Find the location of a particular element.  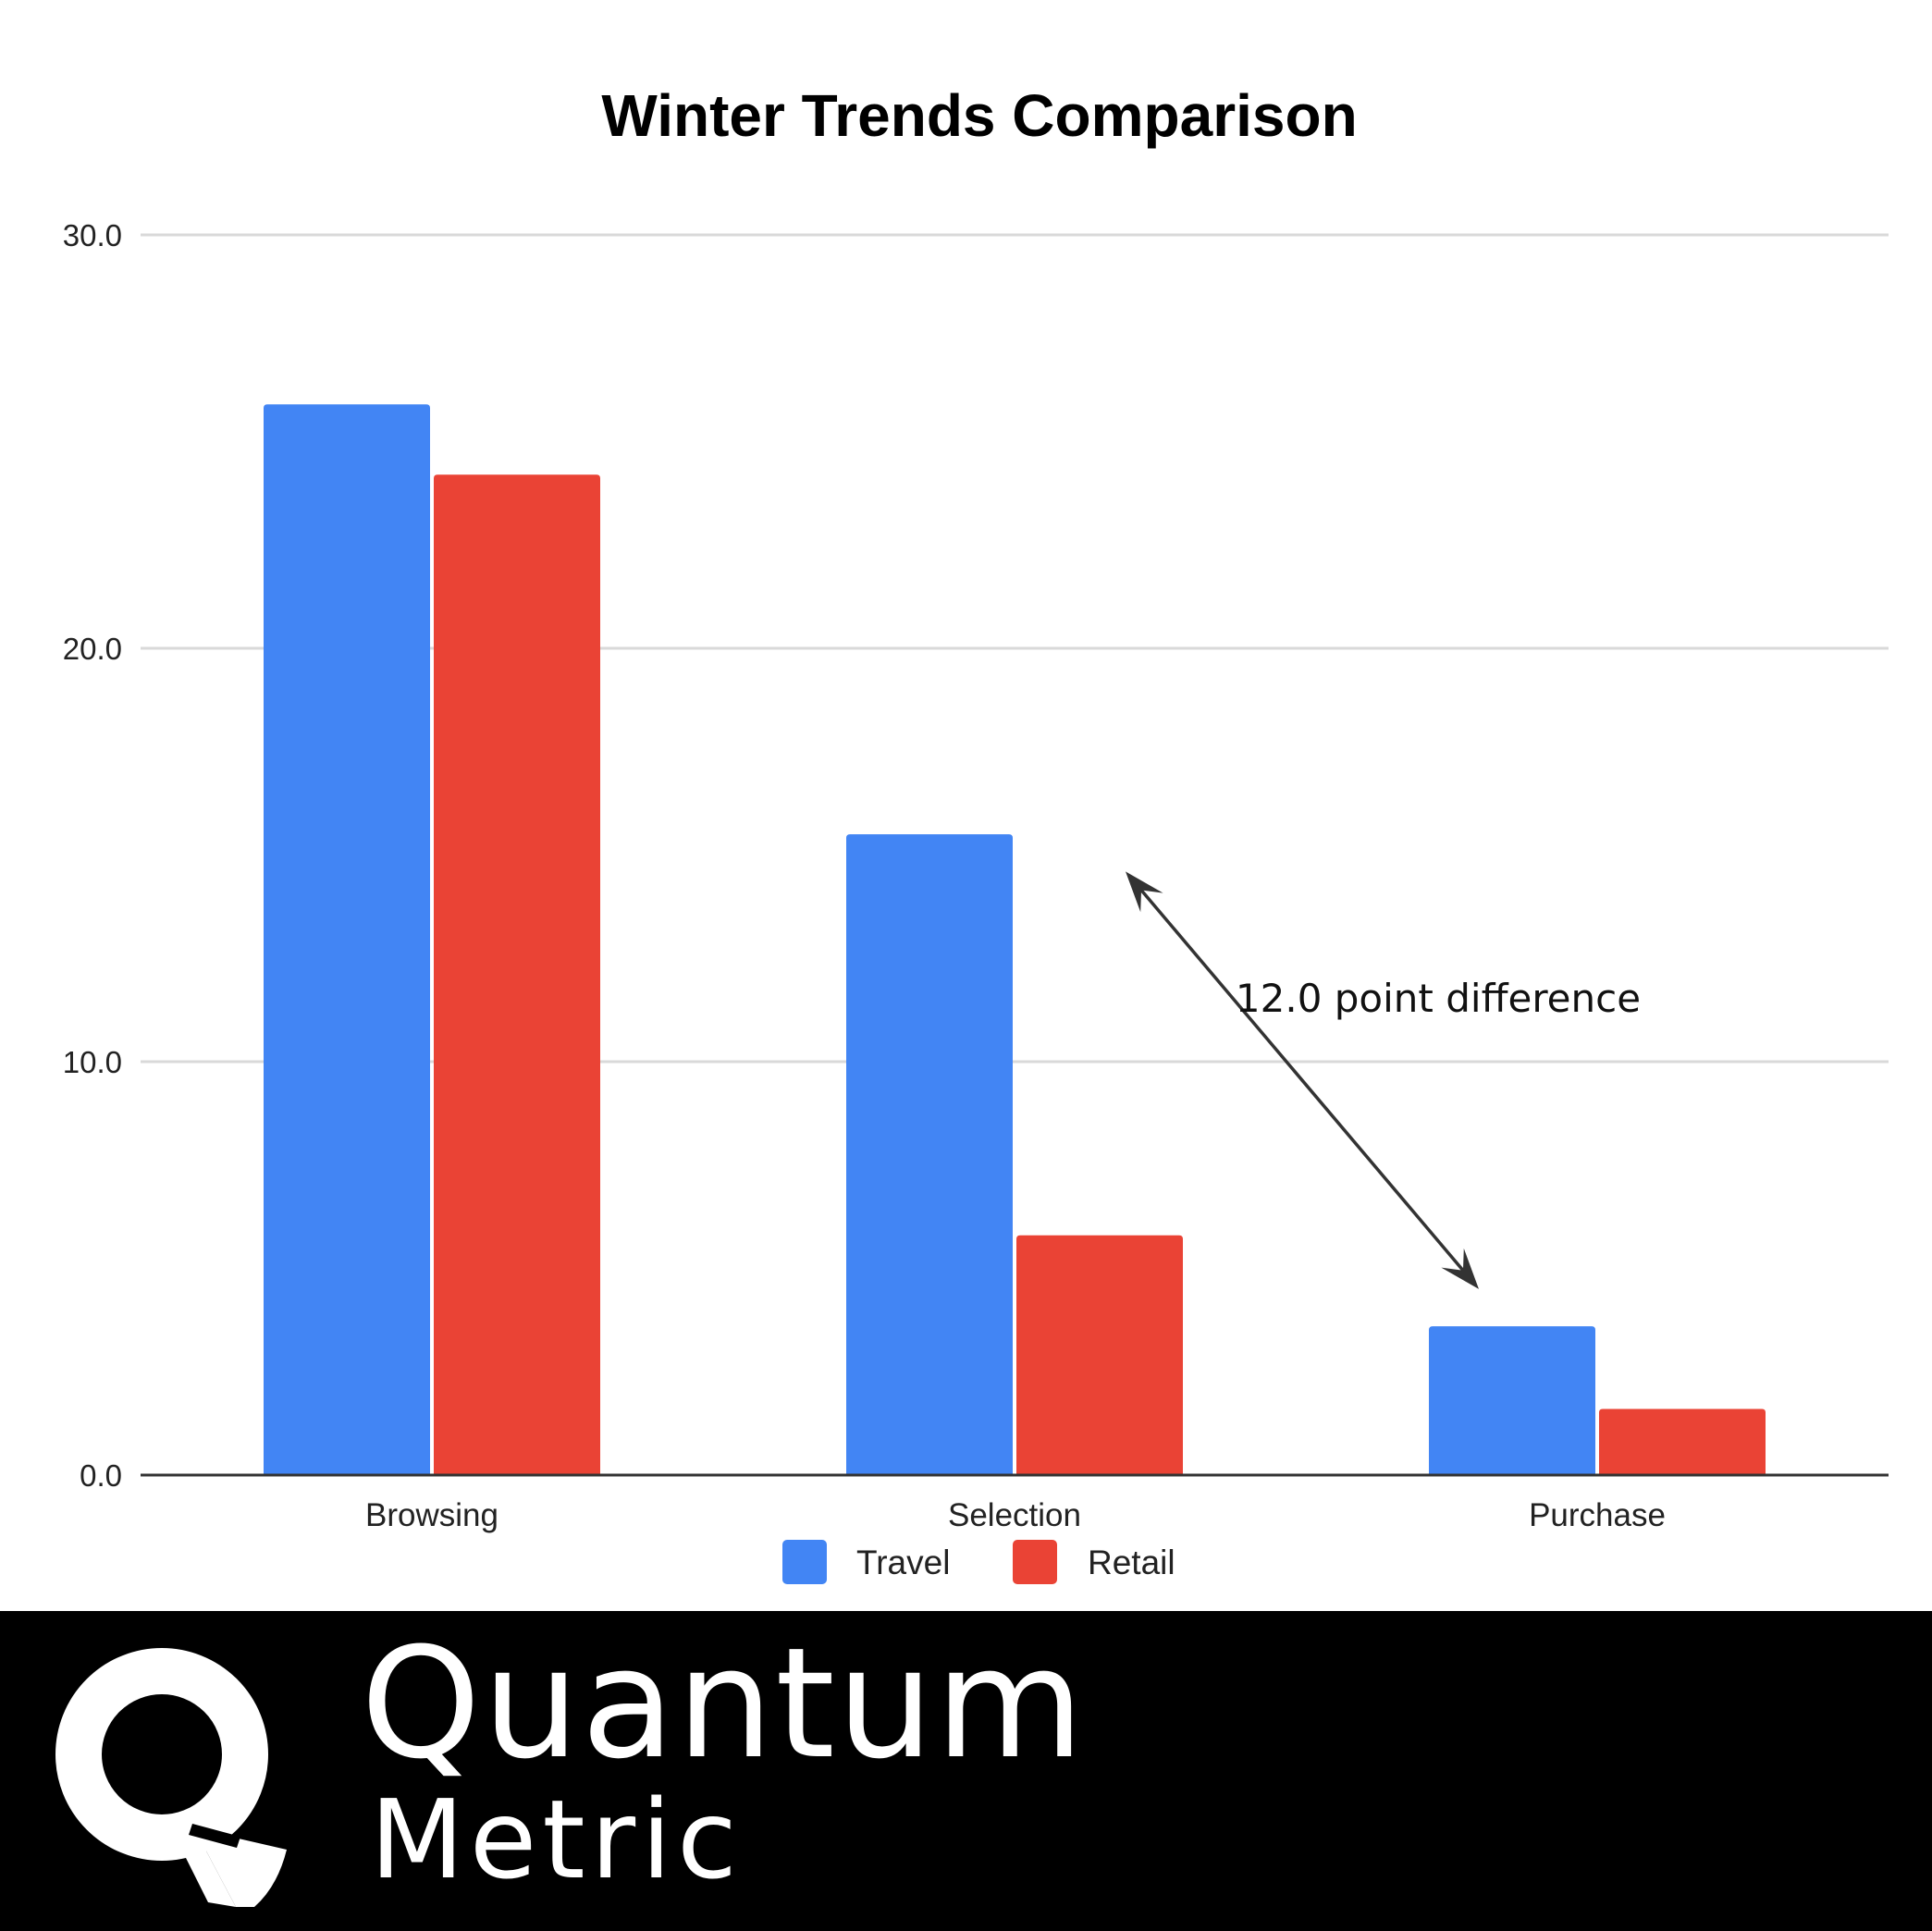

legend-label-travel: Travel is located at coordinates (903, 1562).